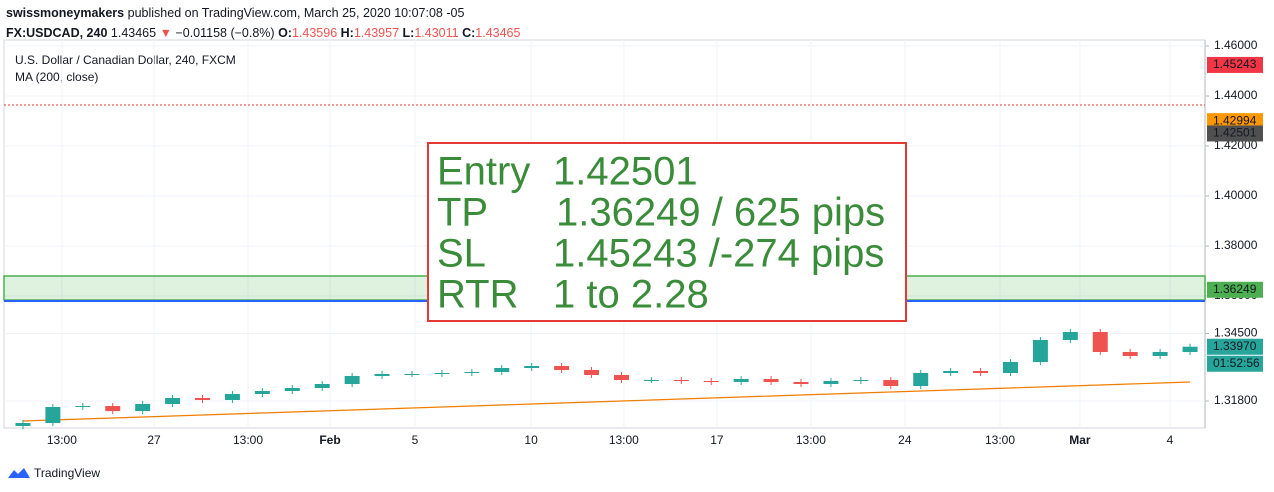 The height and width of the screenshot is (492, 1274). I want to click on x-tick-label: 24, so click(905, 440).